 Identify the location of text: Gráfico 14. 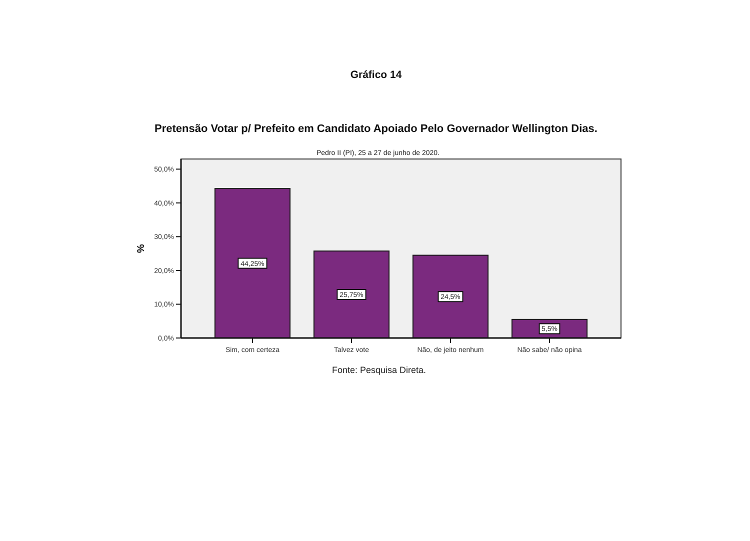
(376, 75).